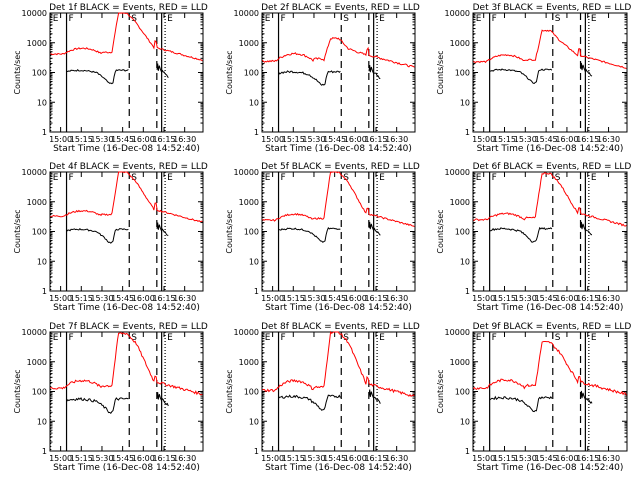 The height and width of the screenshot is (480, 640). Describe the element at coordinates (340, 327) in the screenshot. I see `panel-title: Det 8f BLACK = Events, RED = LLD` at that location.